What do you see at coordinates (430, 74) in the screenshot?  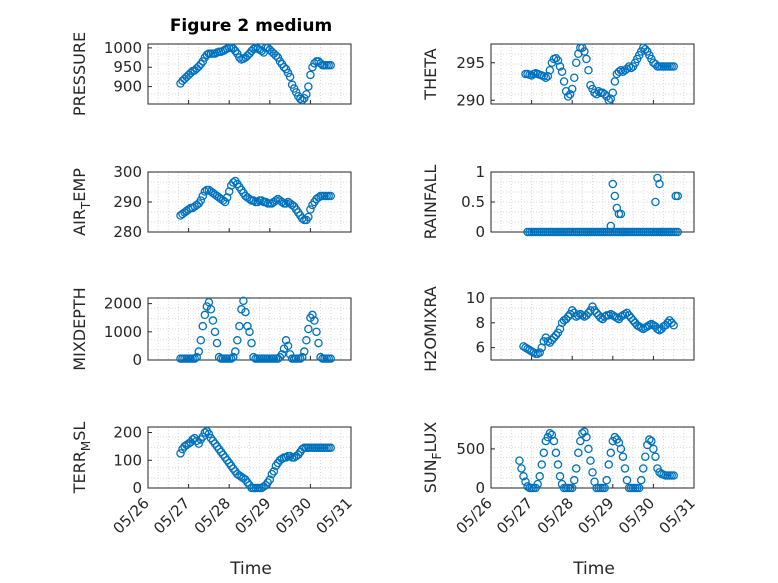 I see `y-axis-label: THETA` at bounding box center [430, 74].